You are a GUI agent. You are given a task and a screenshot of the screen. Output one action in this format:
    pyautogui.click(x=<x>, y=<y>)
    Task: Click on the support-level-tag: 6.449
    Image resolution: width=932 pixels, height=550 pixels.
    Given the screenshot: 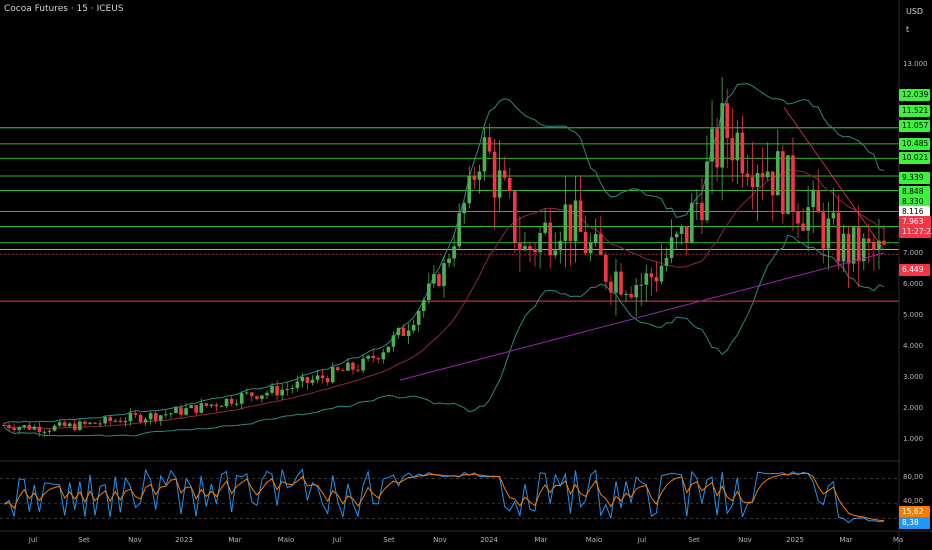 What is the action you would take?
    pyautogui.click(x=914, y=270)
    